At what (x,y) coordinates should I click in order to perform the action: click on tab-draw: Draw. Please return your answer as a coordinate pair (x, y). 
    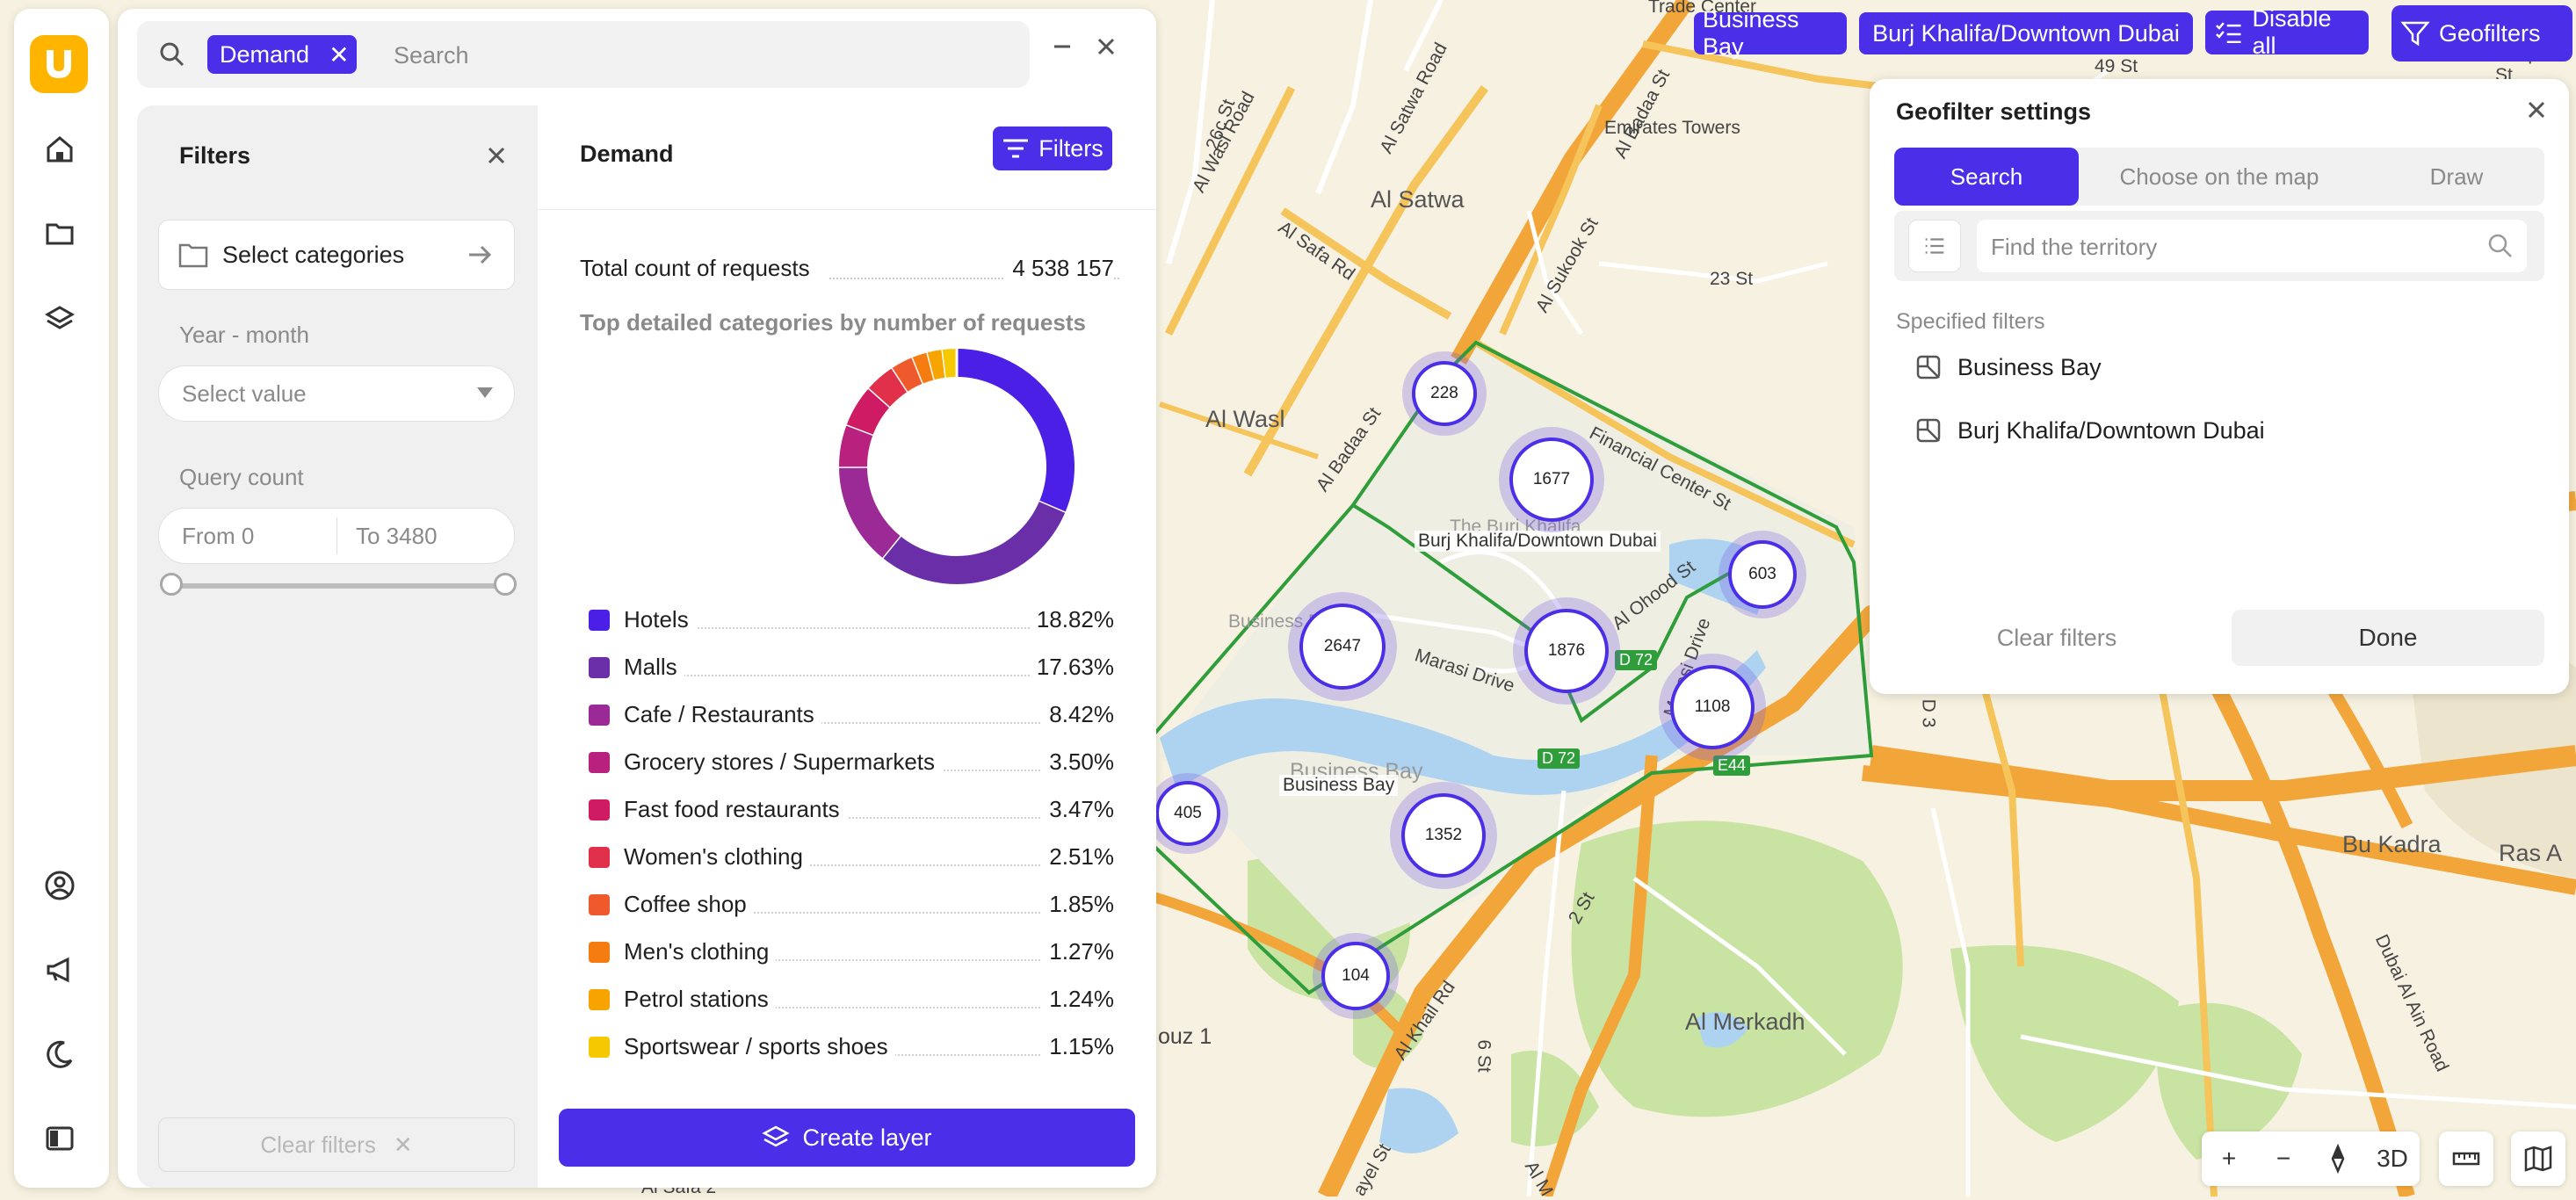
    Looking at the image, I should click on (2456, 177).